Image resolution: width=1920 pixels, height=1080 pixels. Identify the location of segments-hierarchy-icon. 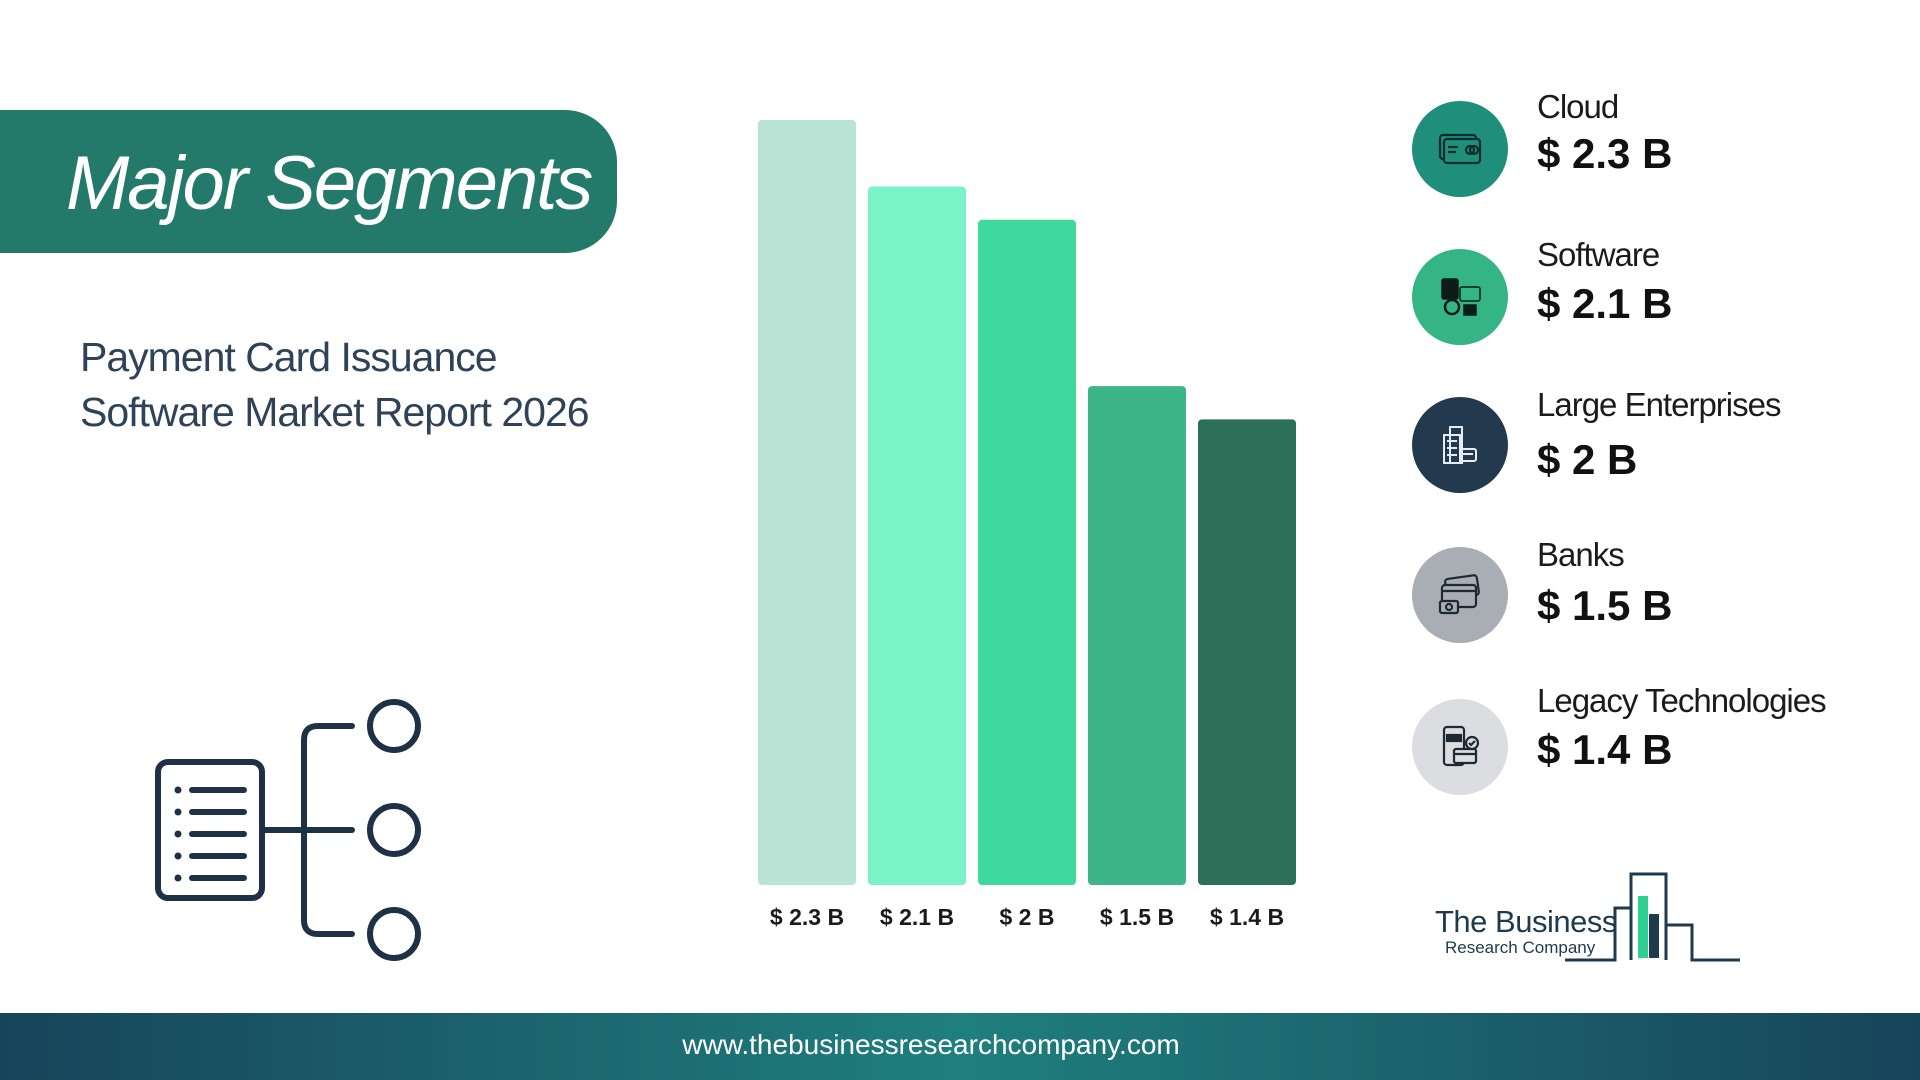
(288, 830).